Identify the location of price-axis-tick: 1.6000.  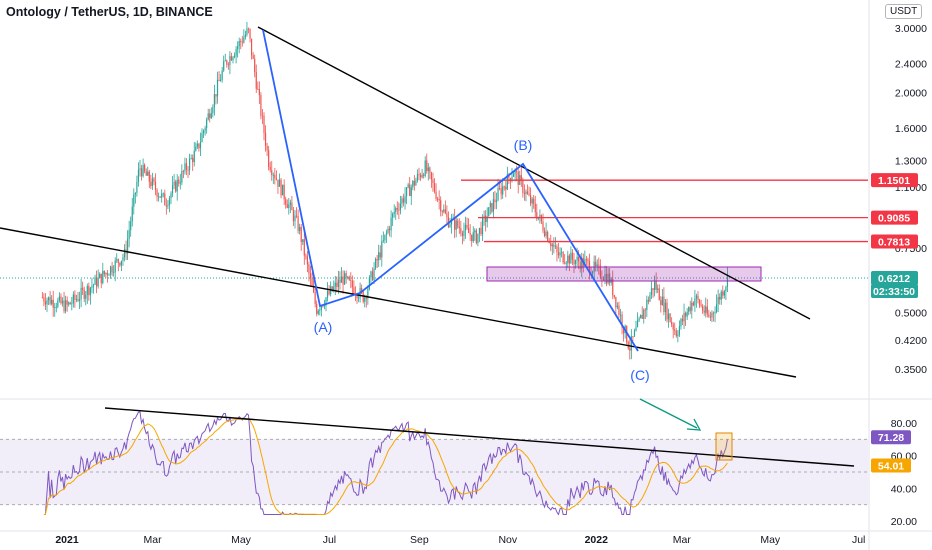
(911, 129).